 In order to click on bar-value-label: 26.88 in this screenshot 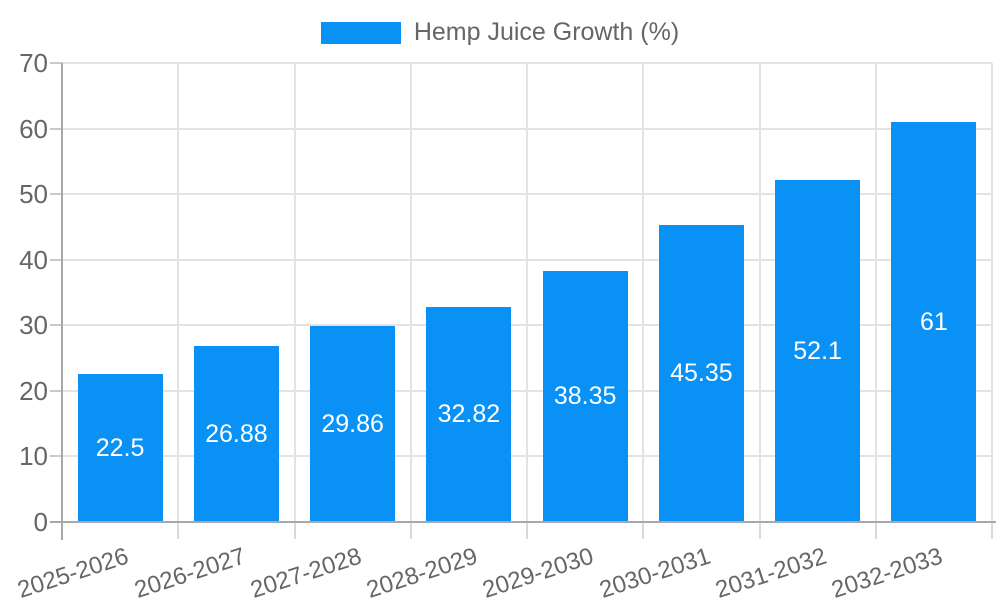, I will do `click(236, 433)`.